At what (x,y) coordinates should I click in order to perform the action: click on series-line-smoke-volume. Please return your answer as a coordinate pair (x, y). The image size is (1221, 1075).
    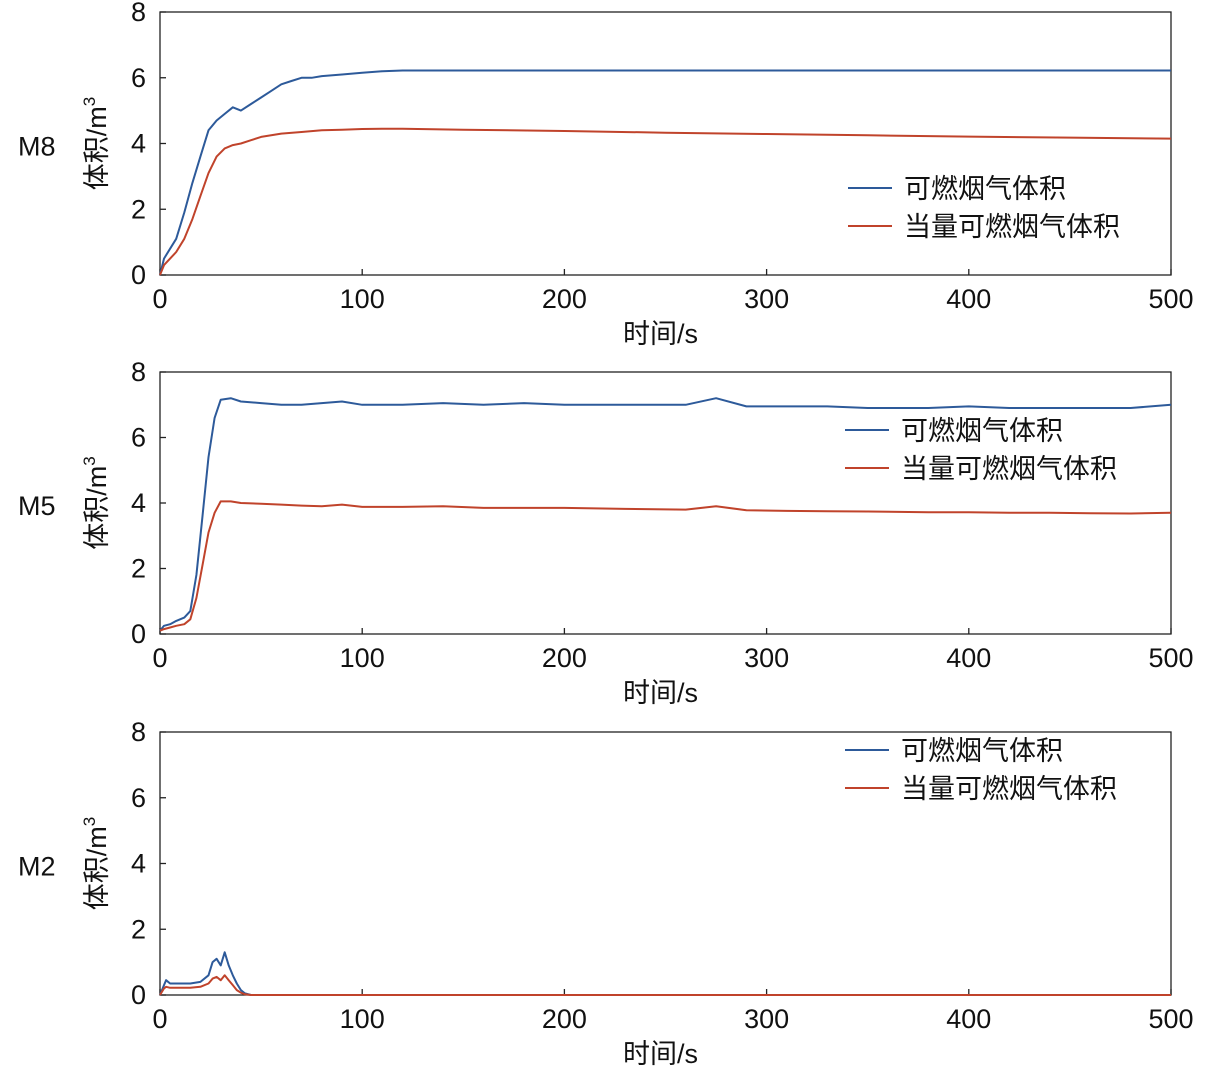
    Looking at the image, I should click on (665, 973).